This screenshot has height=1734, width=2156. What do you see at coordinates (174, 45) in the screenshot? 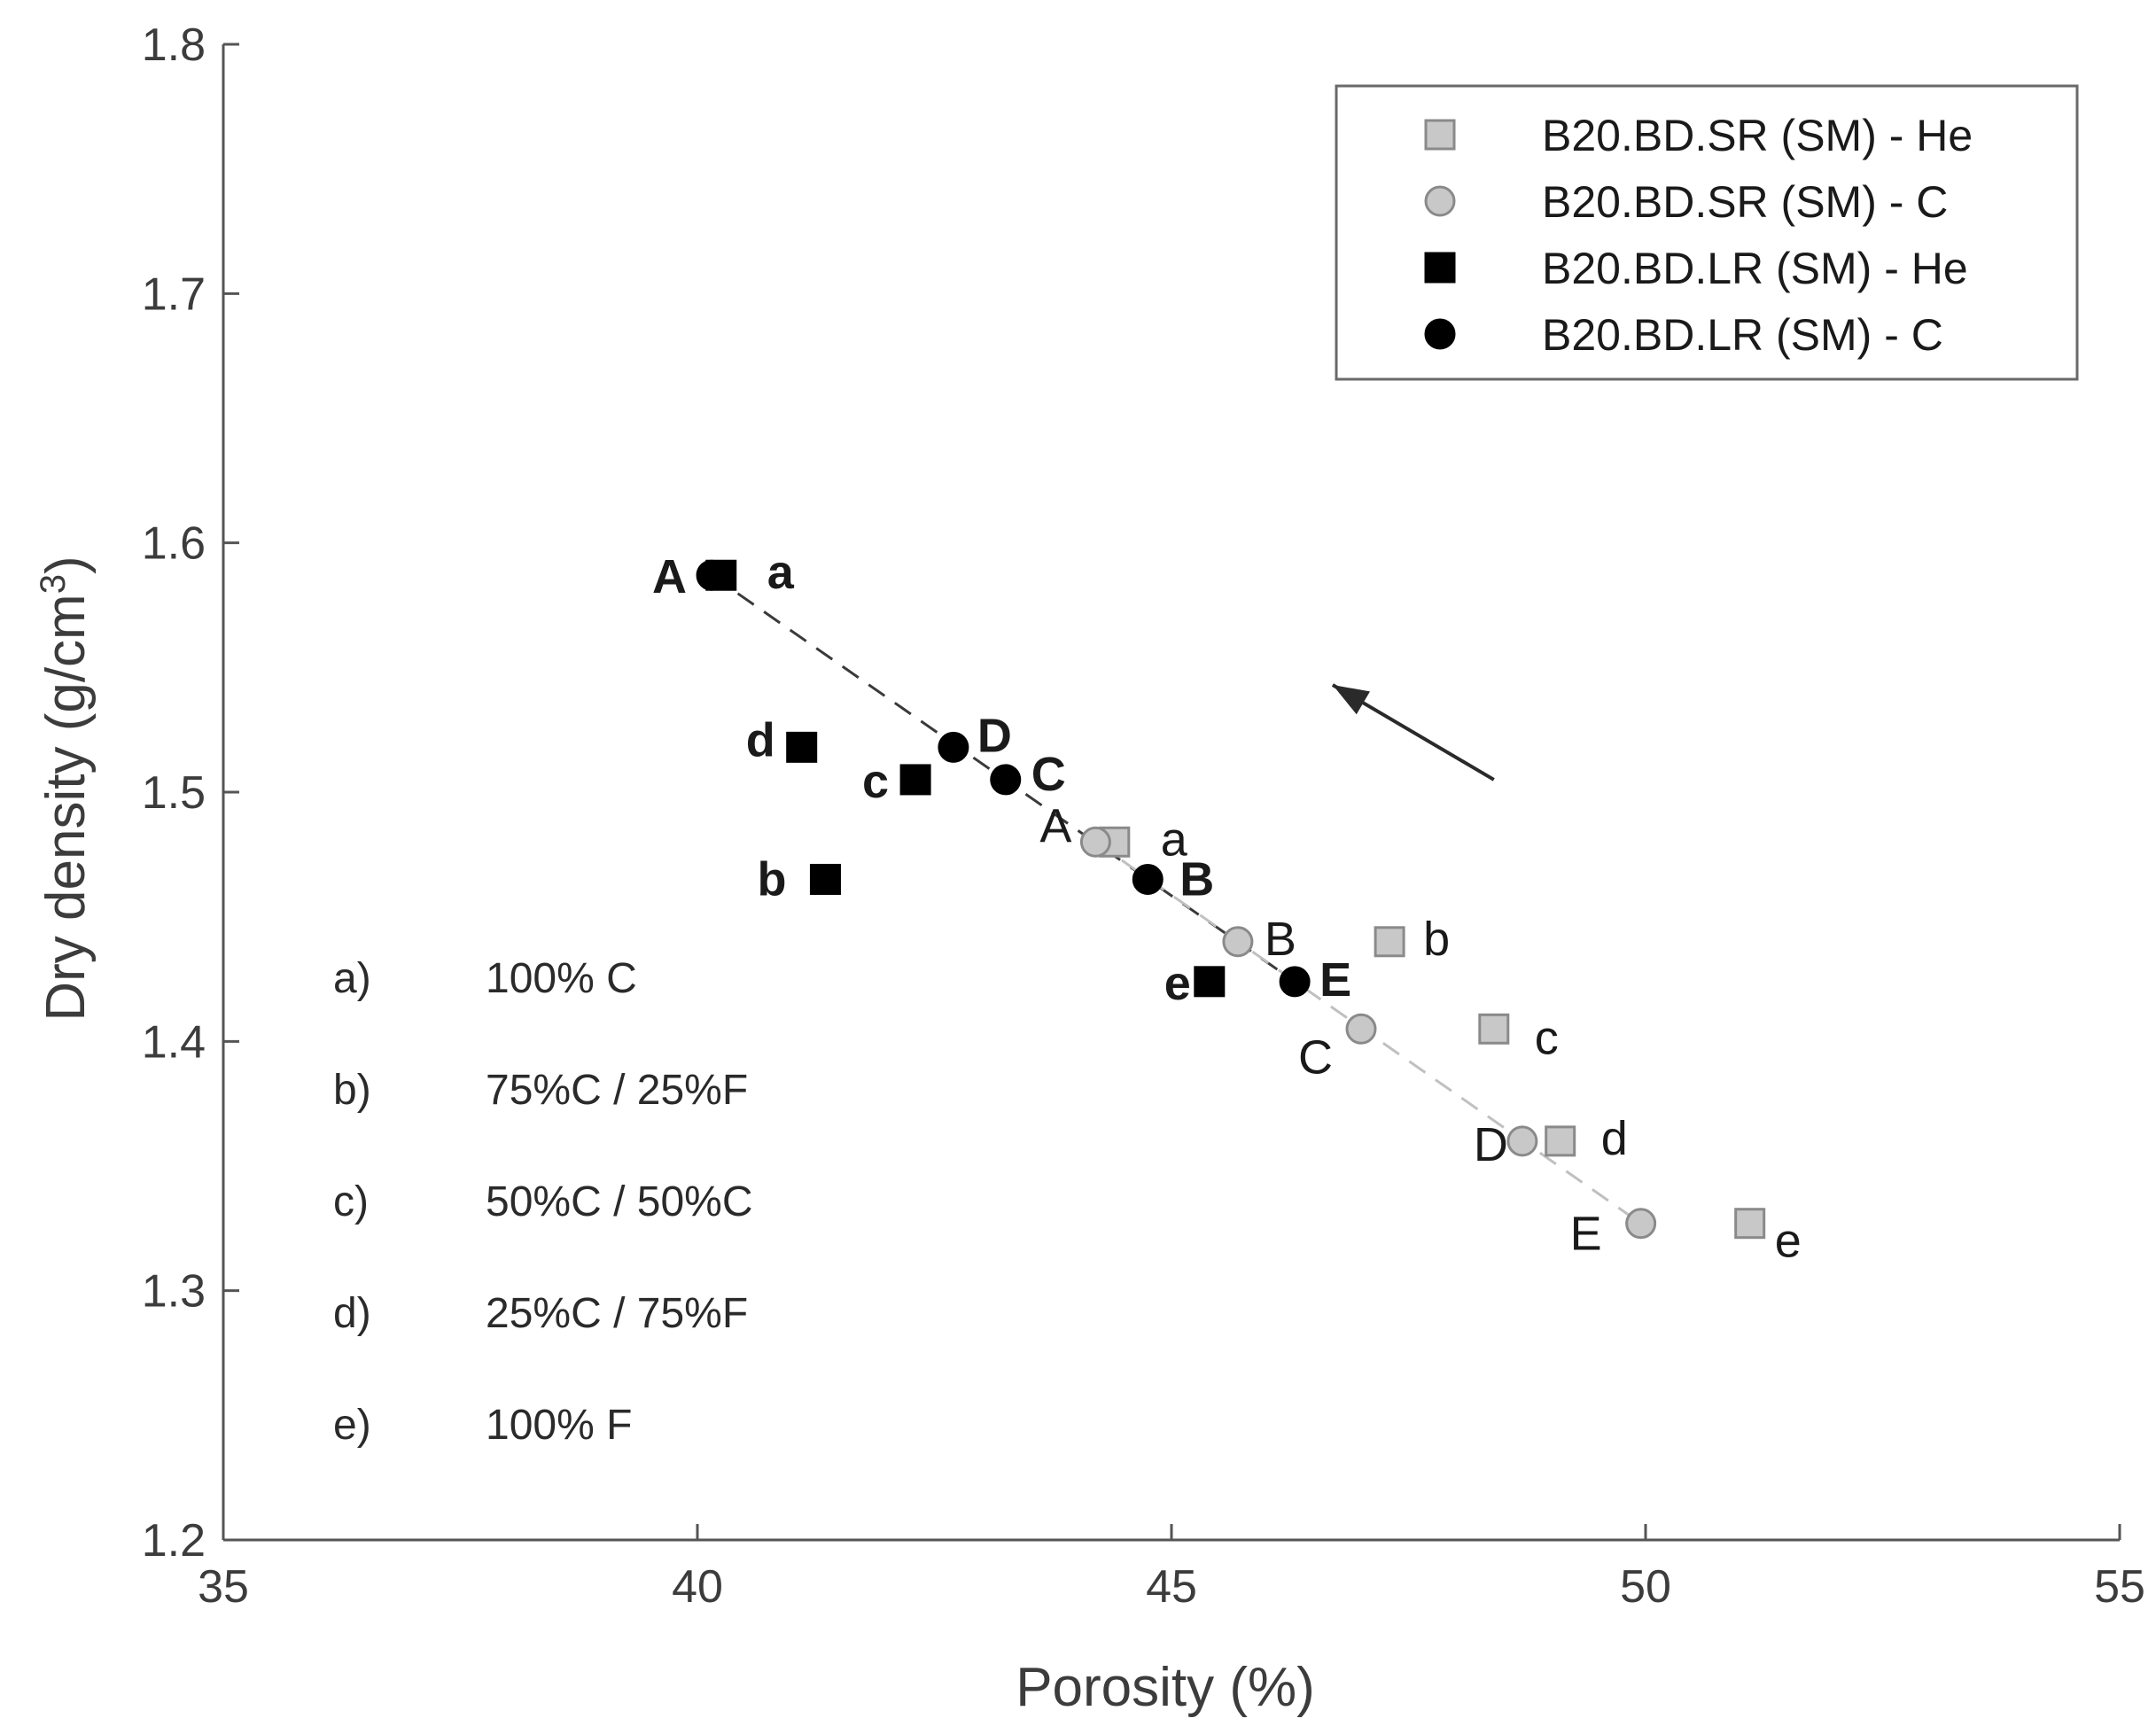
I see `y-tick-label: 1.8` at bounding box center [174, 45].